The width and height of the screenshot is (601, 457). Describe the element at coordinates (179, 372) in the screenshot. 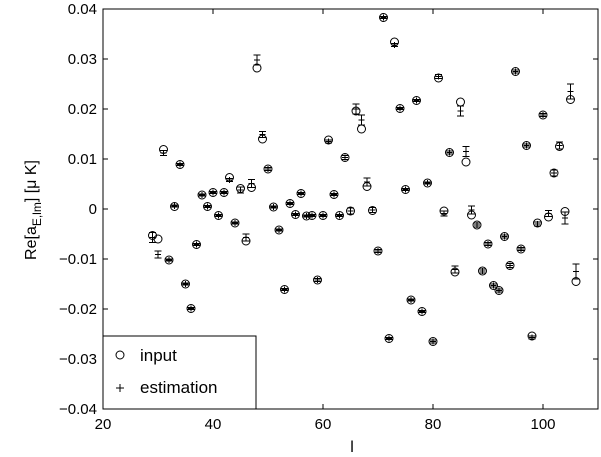

I see `legend: input estimation` at that location.